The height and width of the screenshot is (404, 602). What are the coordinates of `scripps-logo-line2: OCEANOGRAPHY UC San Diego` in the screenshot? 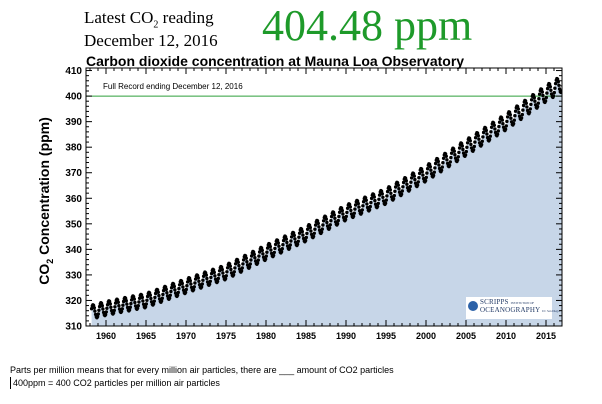 It's located at (520, 310).